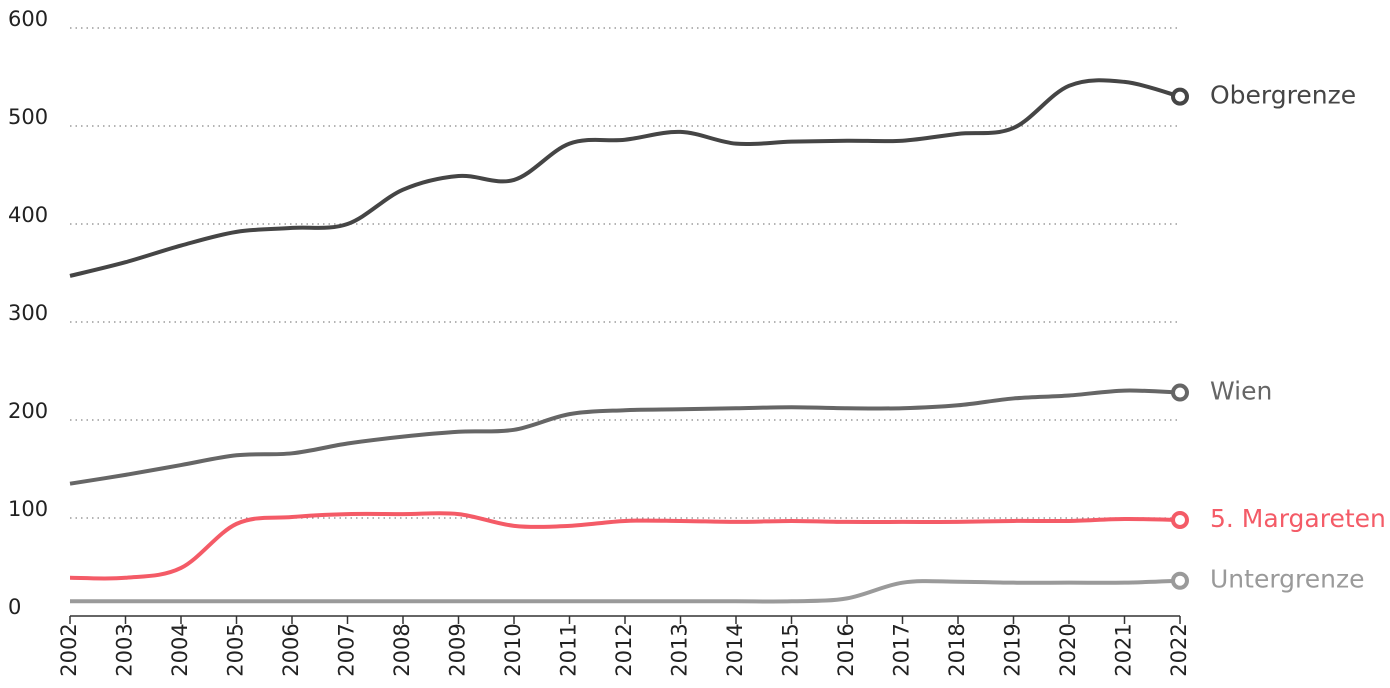 The image size is (1390, 688). Describe the element at coordinates (680, 649) in the screenshot. I see `x-tick-label: 2013` at that location.